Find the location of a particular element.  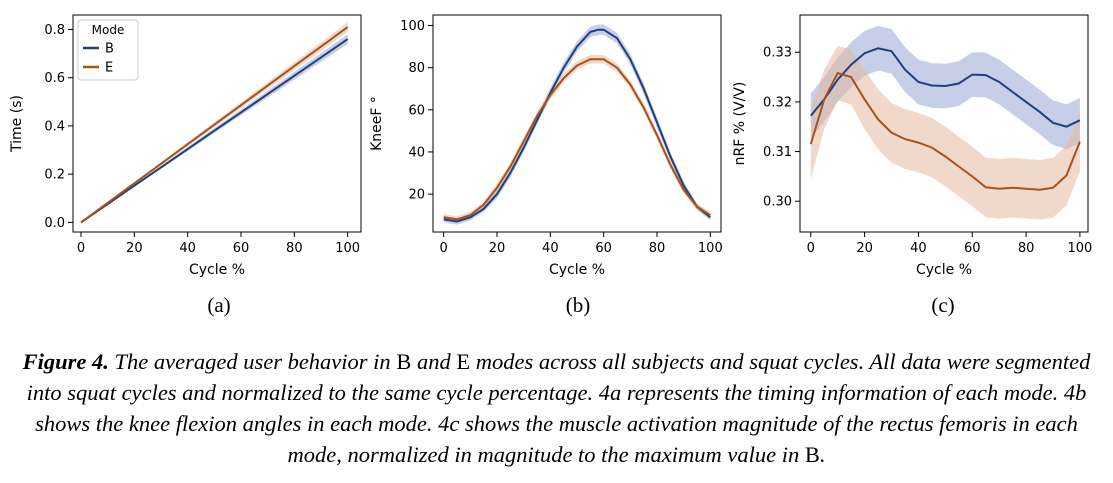

caption-text: The averaged user behavior in is located at coordinates (255, 361).